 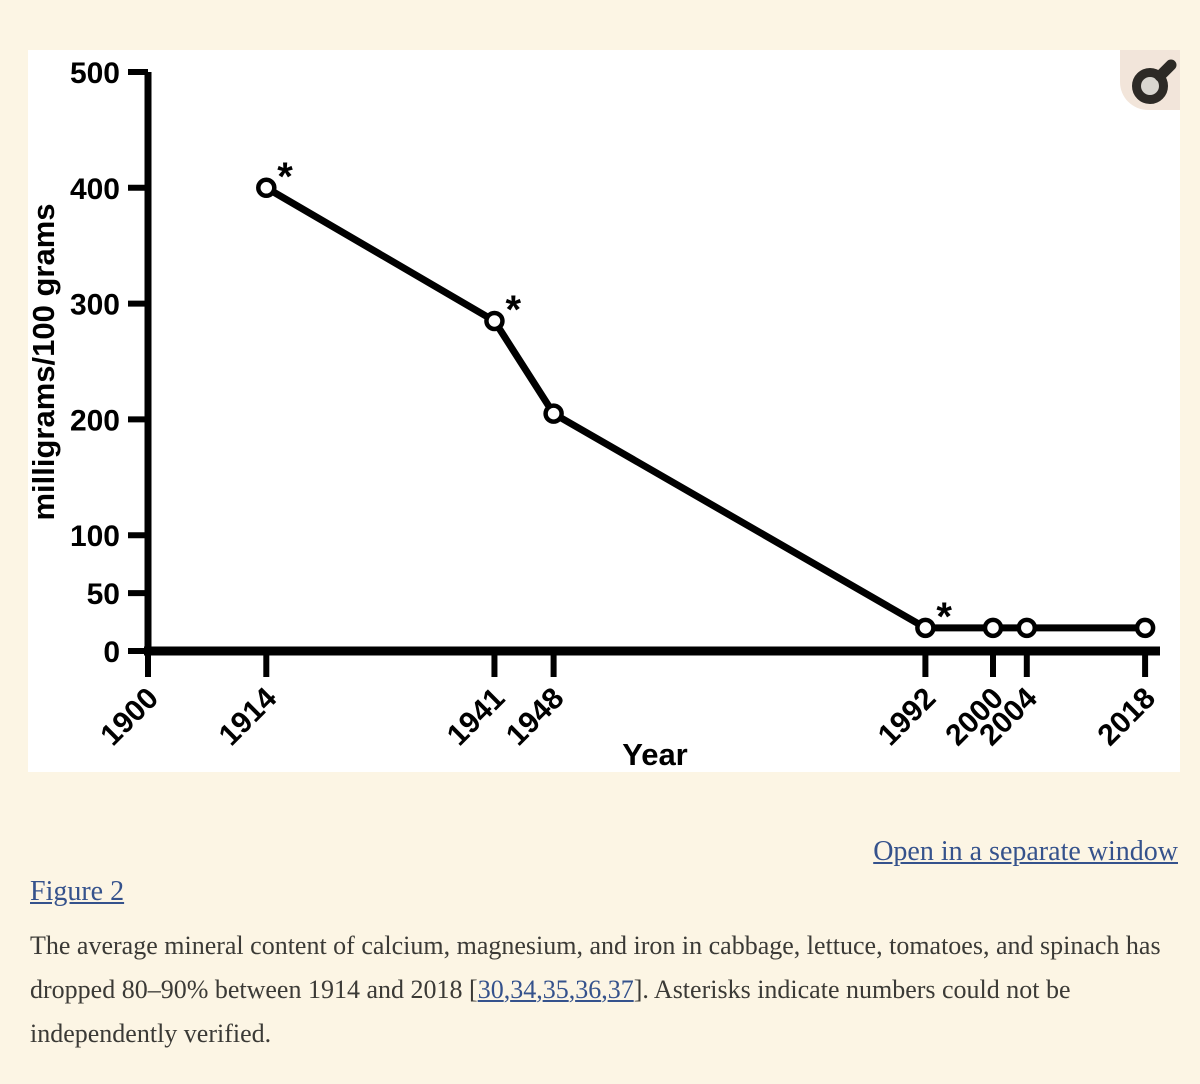 What do you see at coordinates (129, 717) in the screenshot?
I see `x-tick-label: 1900` at bounding box center [129, 717].